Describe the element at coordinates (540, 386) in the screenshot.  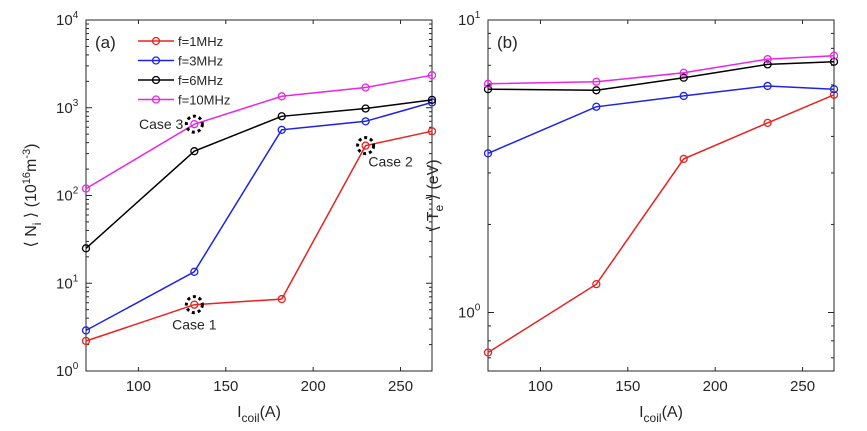
I see `x-tick-label: 100` at that location.